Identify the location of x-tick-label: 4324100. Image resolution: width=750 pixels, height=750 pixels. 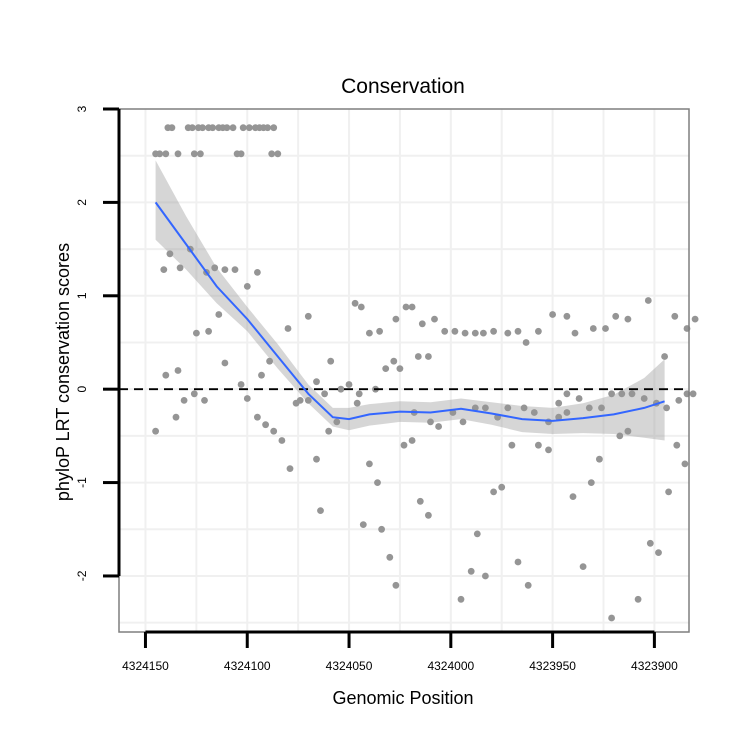
(247, 666).